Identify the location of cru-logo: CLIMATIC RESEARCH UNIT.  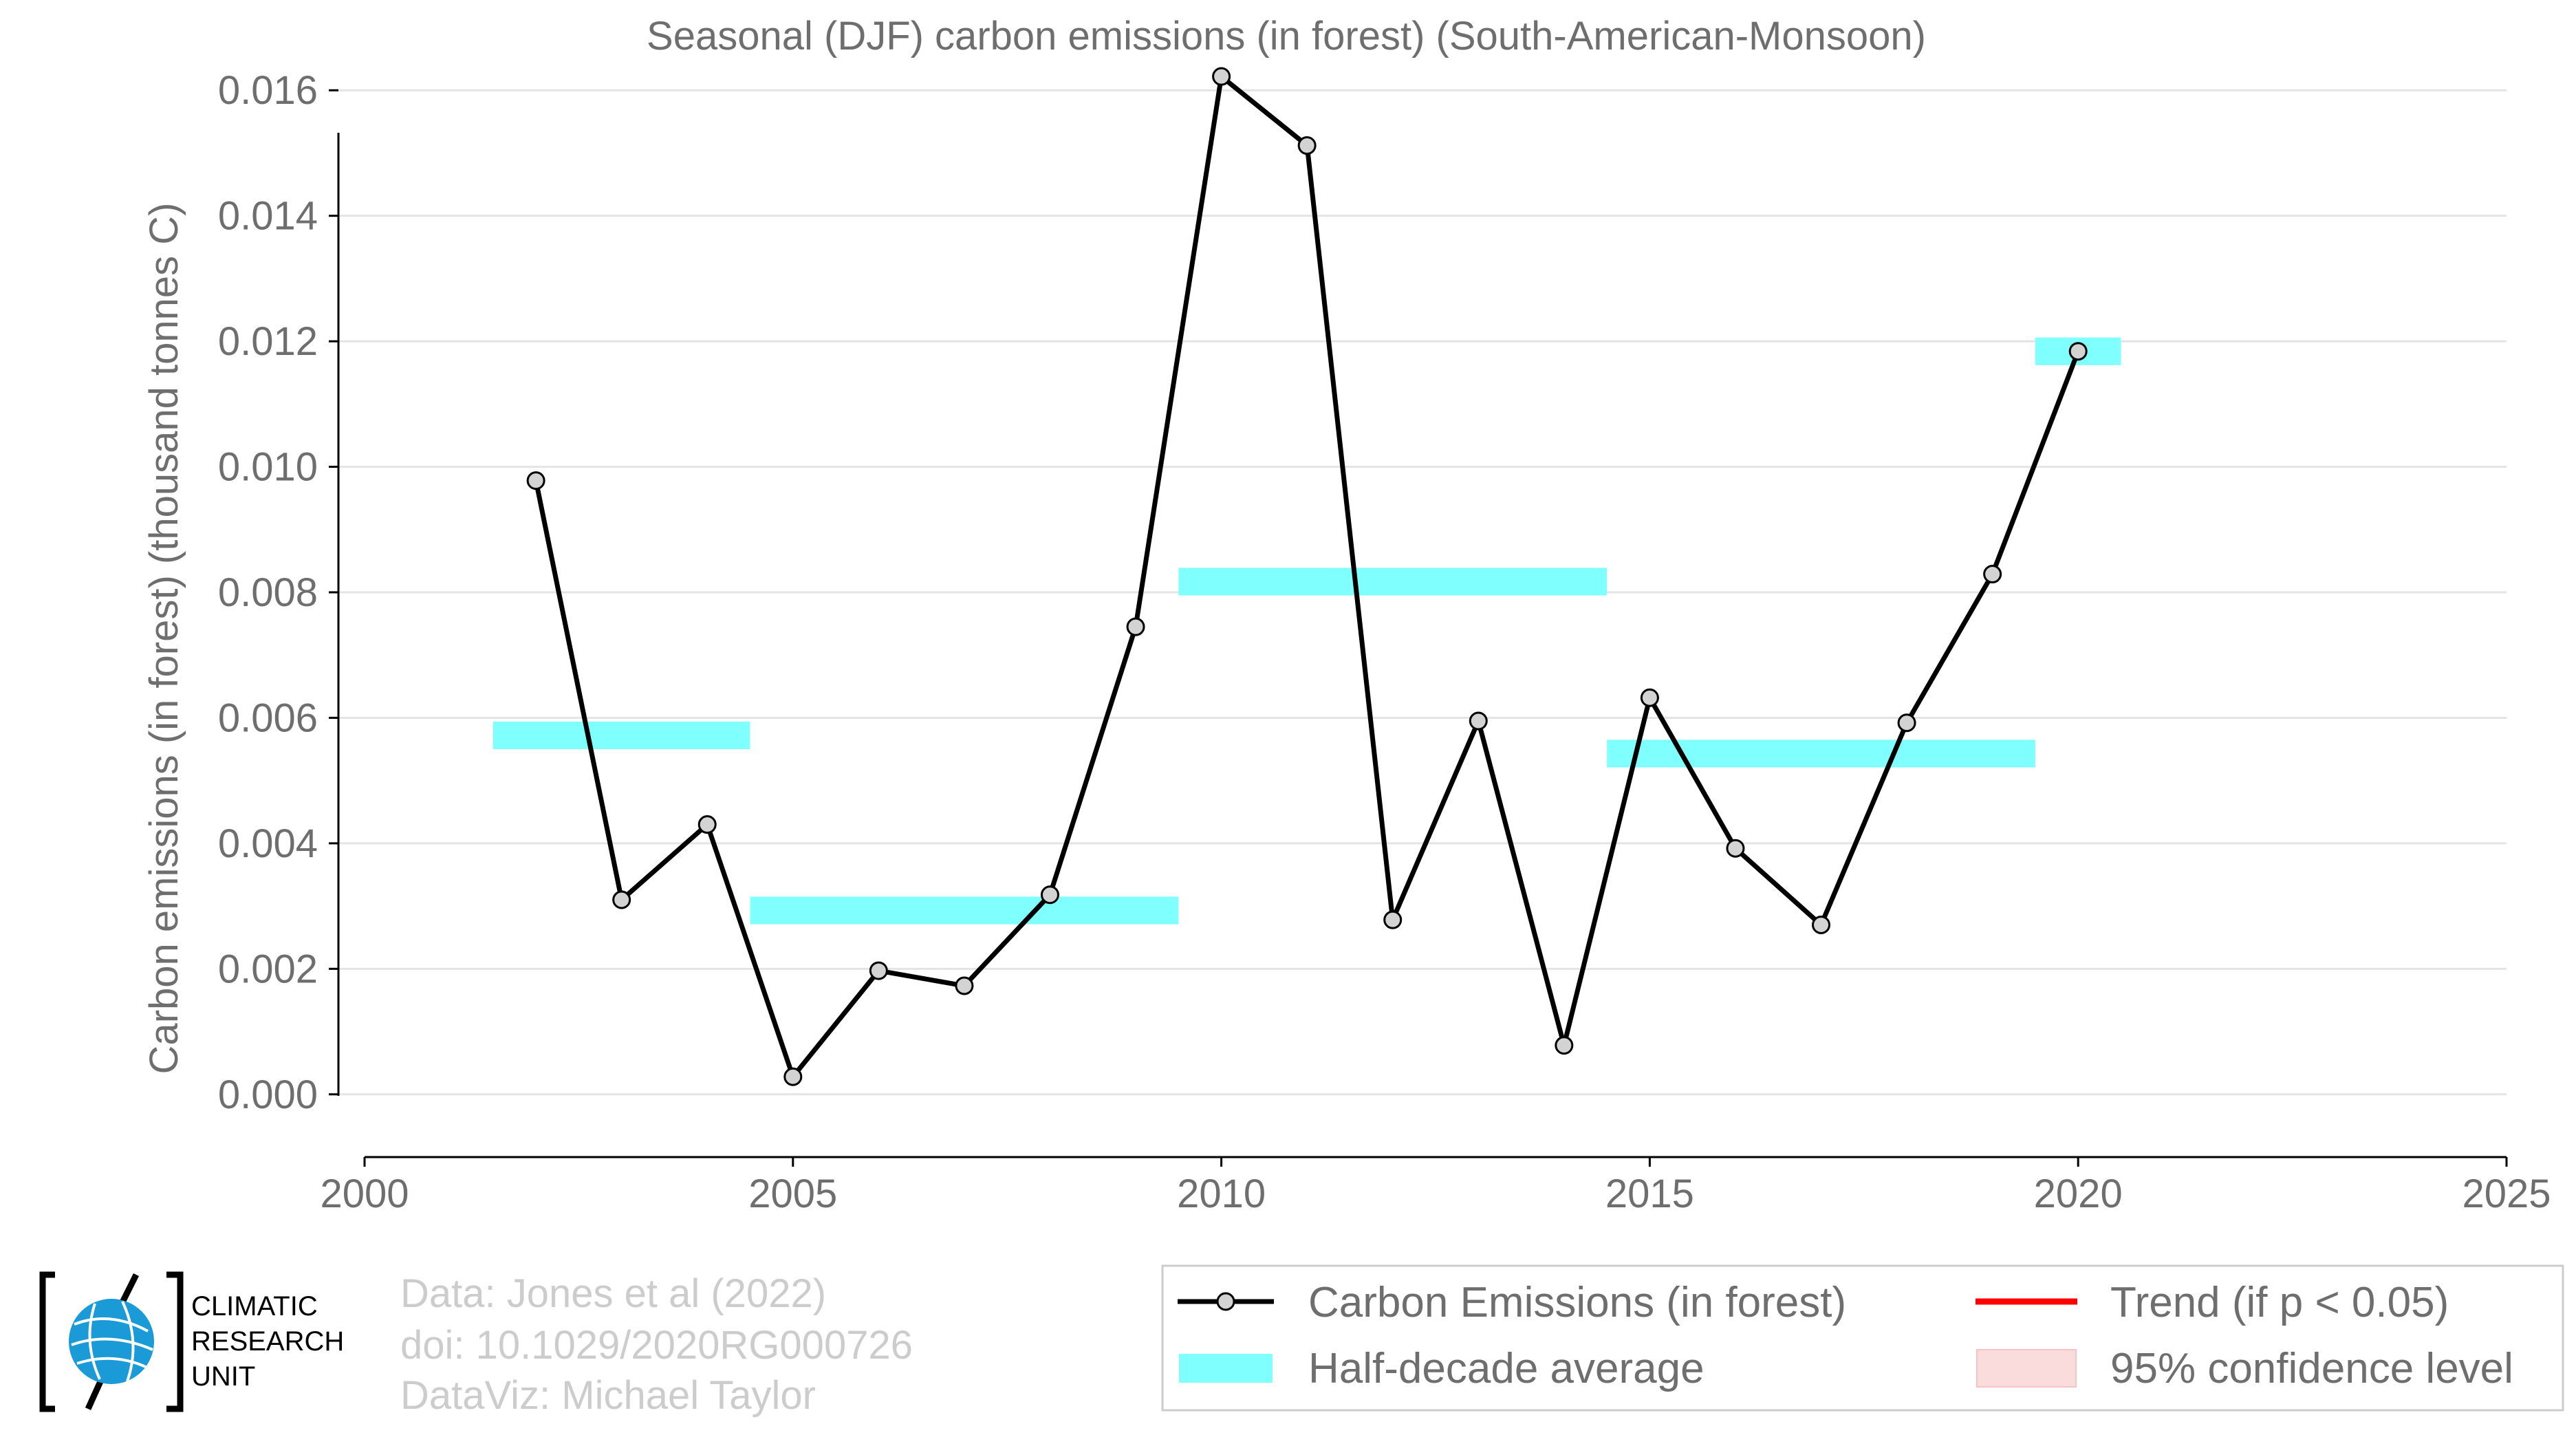
(191, 1341).